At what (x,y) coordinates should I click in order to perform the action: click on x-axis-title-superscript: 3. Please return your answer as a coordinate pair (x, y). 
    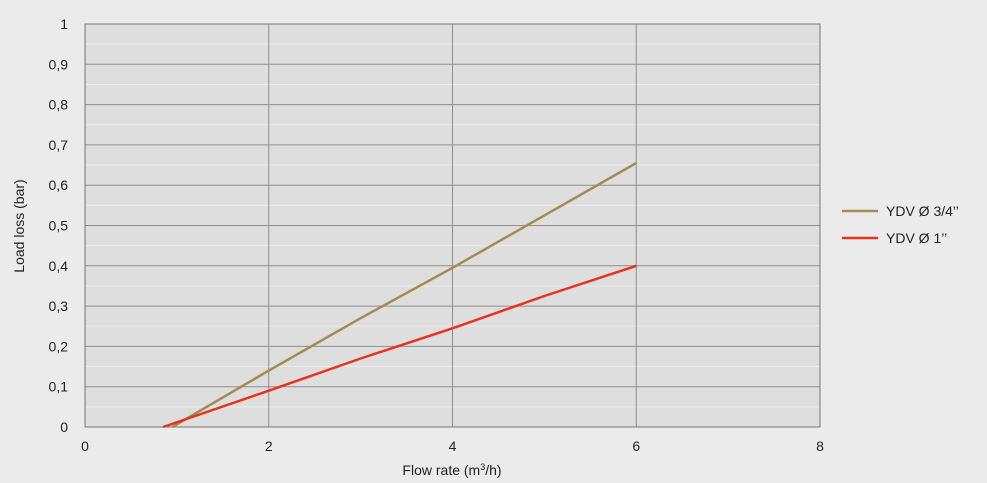
    Looking at the image, I should click on (482, 467).